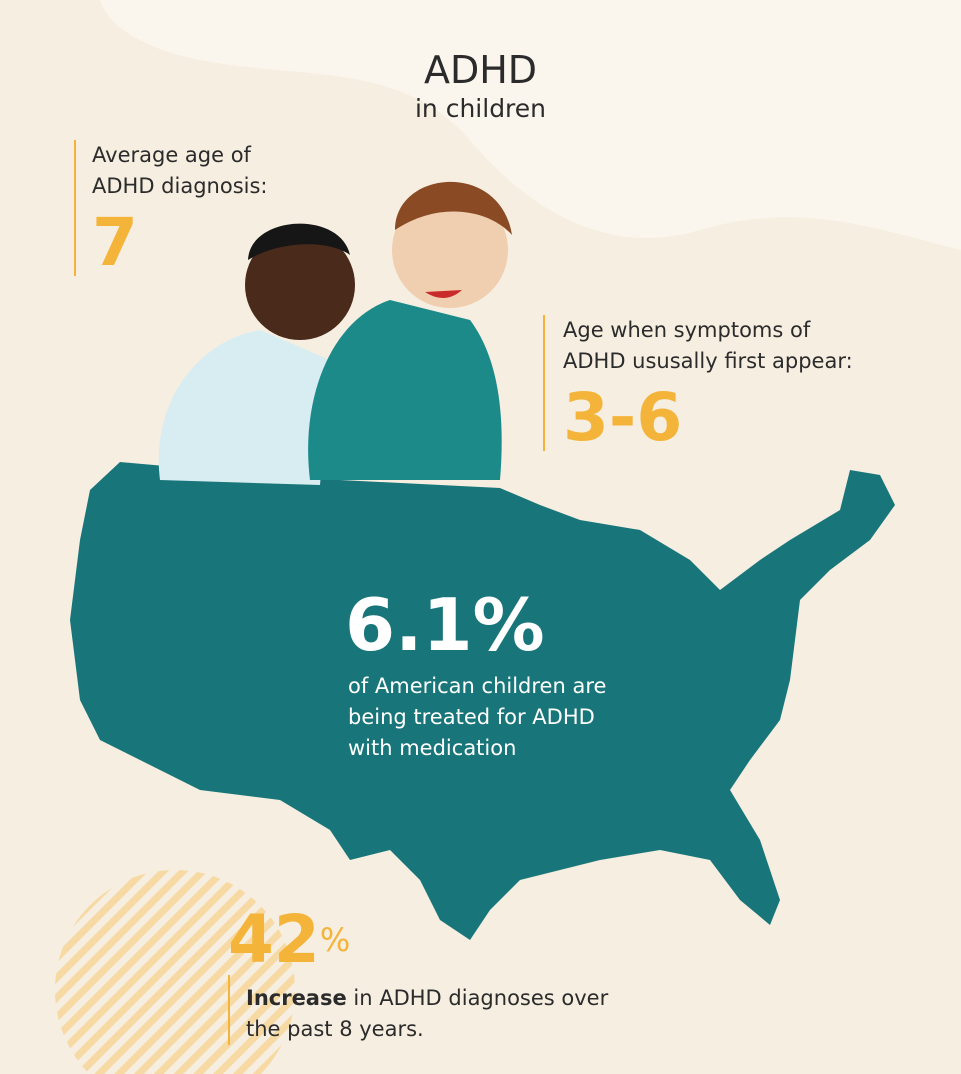 This screenshot has height=1074, width=961. Describe the element at coordinates (445, 625) in the screenshot. I see `stat-value: 6.1%` at that location.